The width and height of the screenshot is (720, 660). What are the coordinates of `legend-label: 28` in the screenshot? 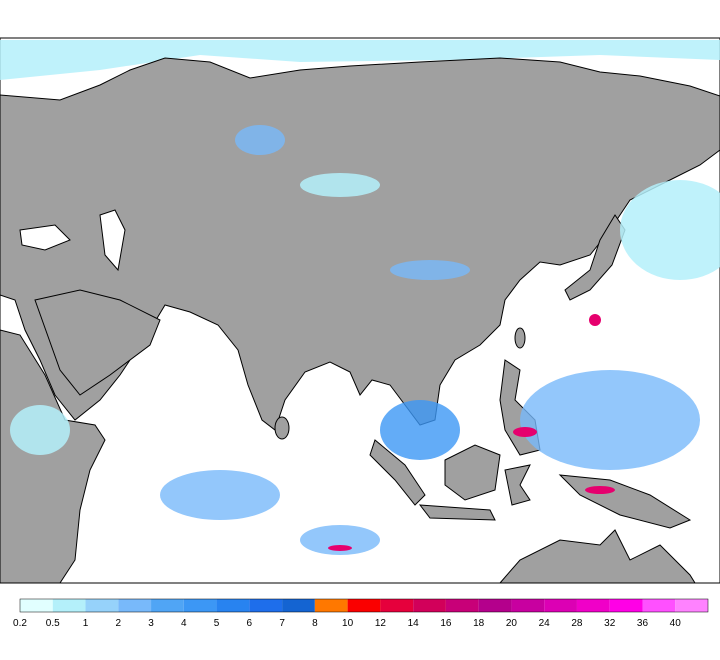 It's located at (577, 623).